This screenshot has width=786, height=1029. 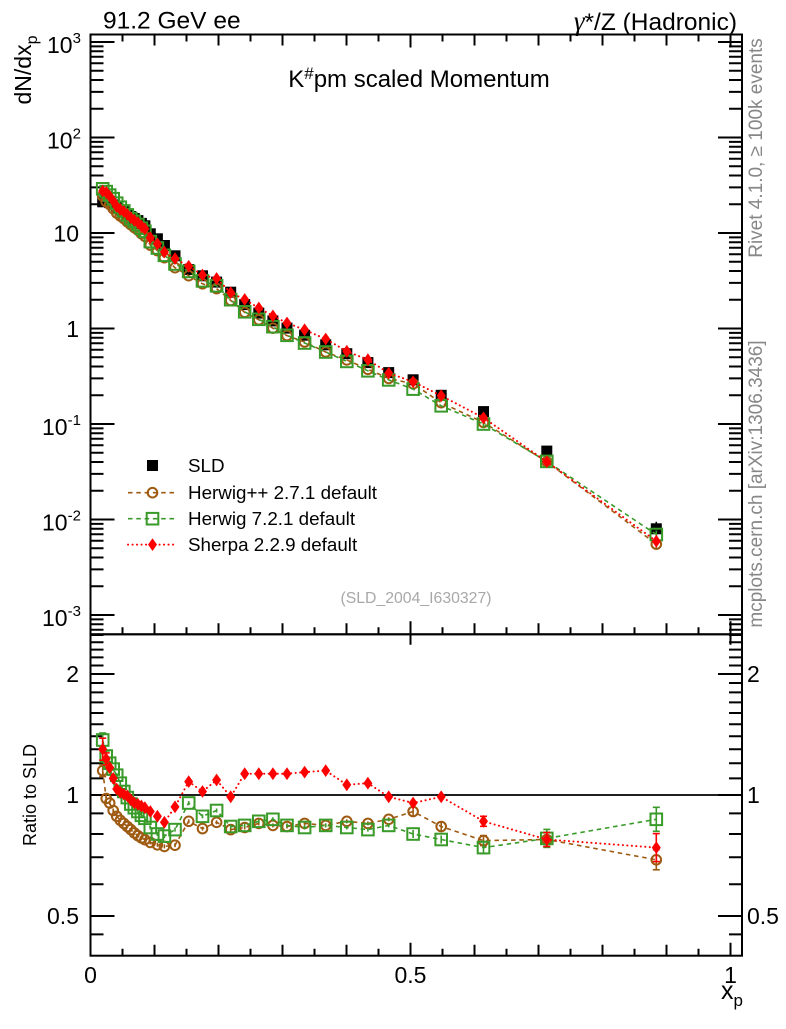 I want to click on svg-text: K#pm scaled Momentum, so click(x=419, y=78).